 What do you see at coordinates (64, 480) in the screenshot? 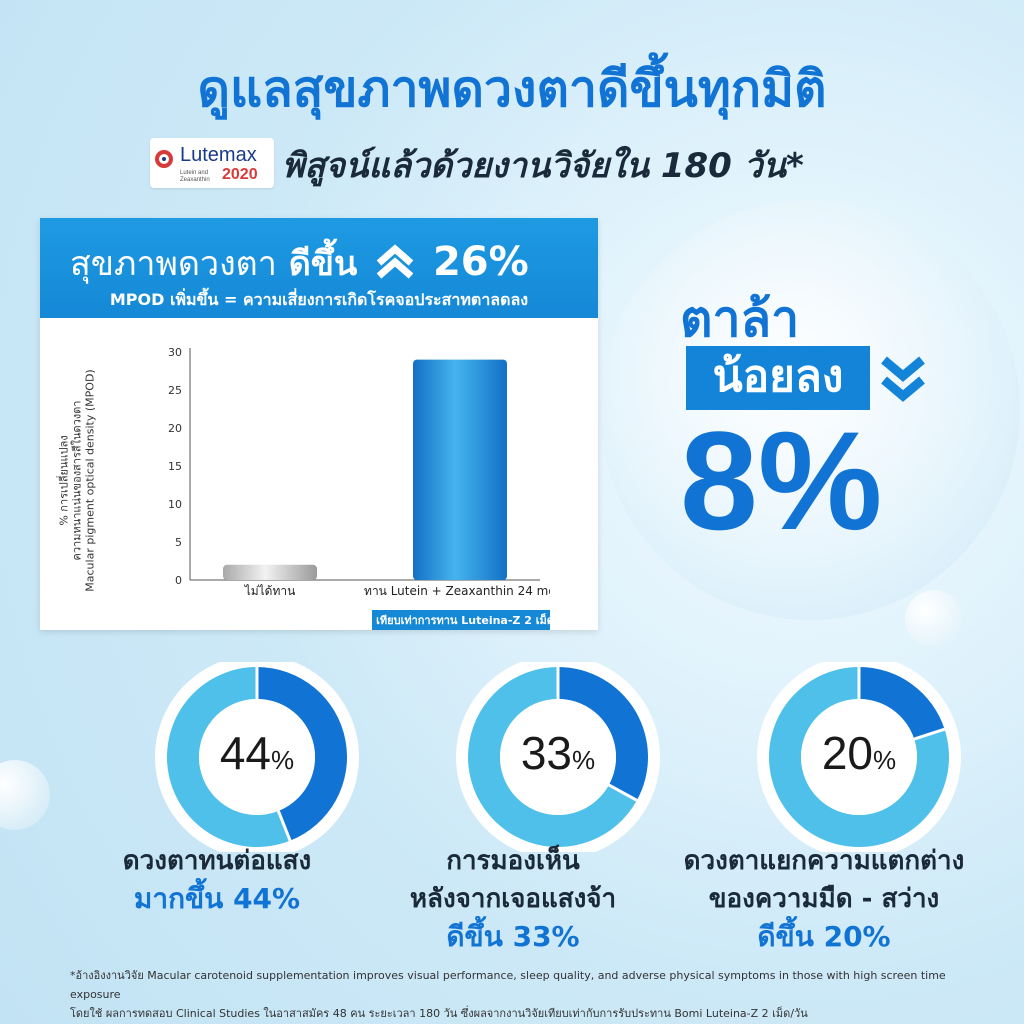
I see `ylabel-line: % การเปลี่ยนแปลง` at bounding box center [64, 480].